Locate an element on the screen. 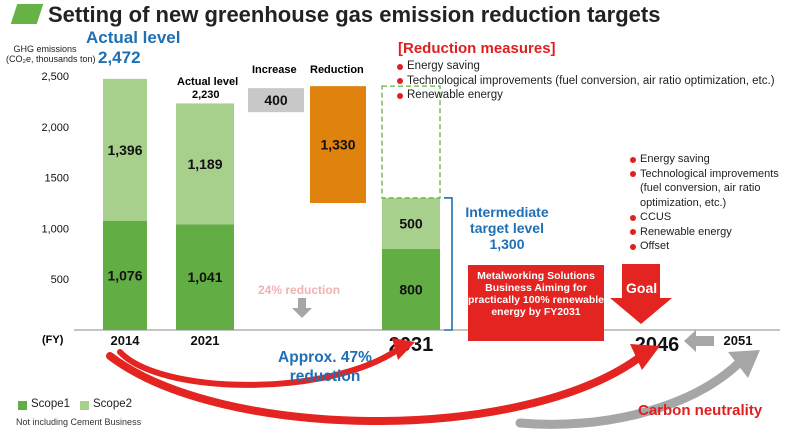  value-label-scope2-2031: 500 is located at coordinates (411, 223).